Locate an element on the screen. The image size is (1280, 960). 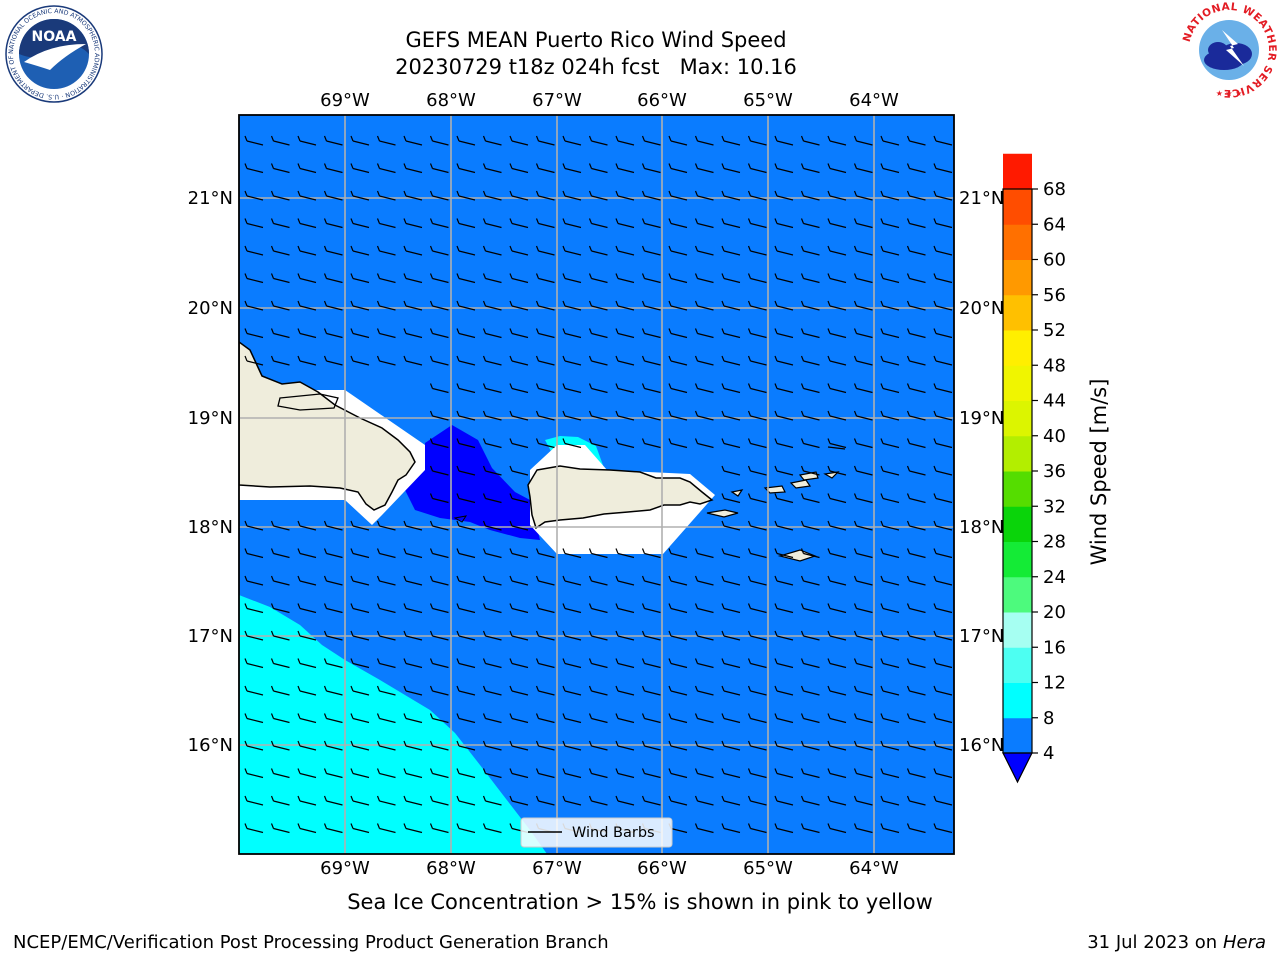
vieques-island is located at coordinates (722, 513).